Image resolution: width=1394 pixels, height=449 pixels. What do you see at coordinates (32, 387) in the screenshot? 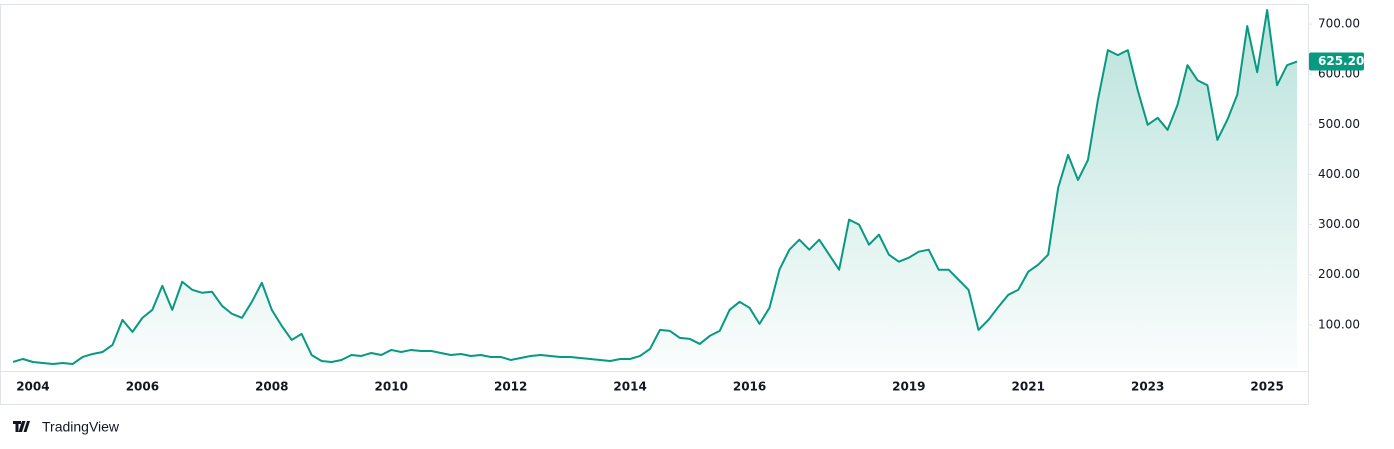
I see `x-tick-label: 2004` at bounding box center [32, 387].